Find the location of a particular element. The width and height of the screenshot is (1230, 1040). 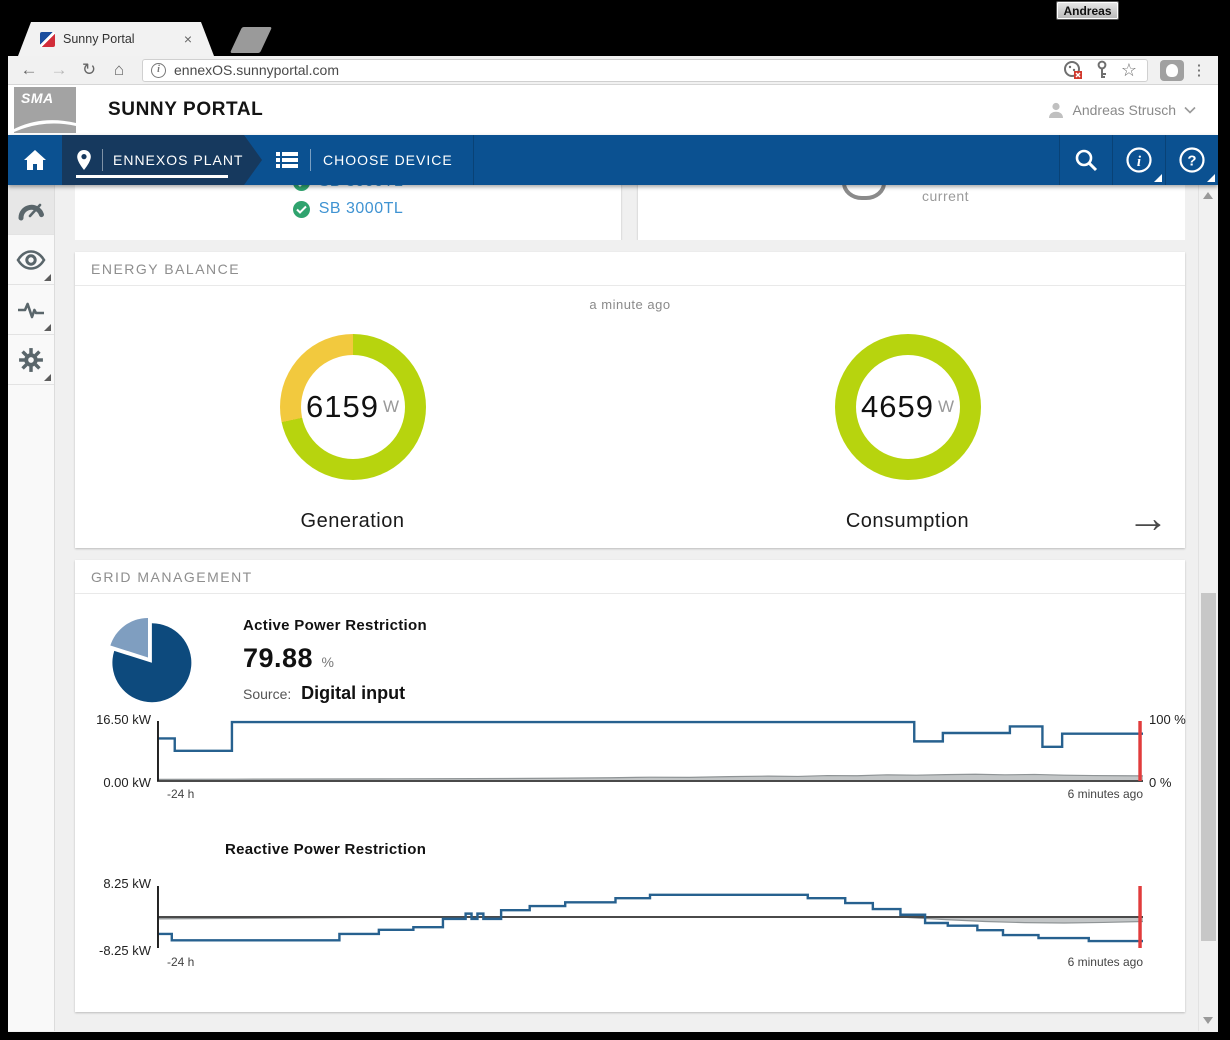

active-tab-underline is located at coordinates (152, 176).